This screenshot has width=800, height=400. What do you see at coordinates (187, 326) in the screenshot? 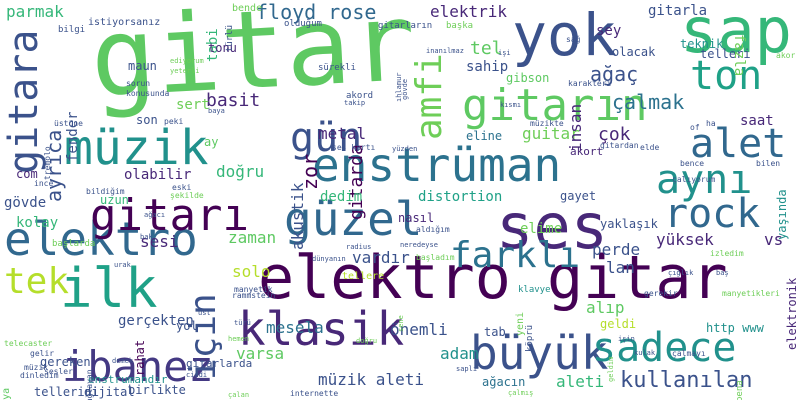
I see `word: yol` at bounding box center [187, 326].